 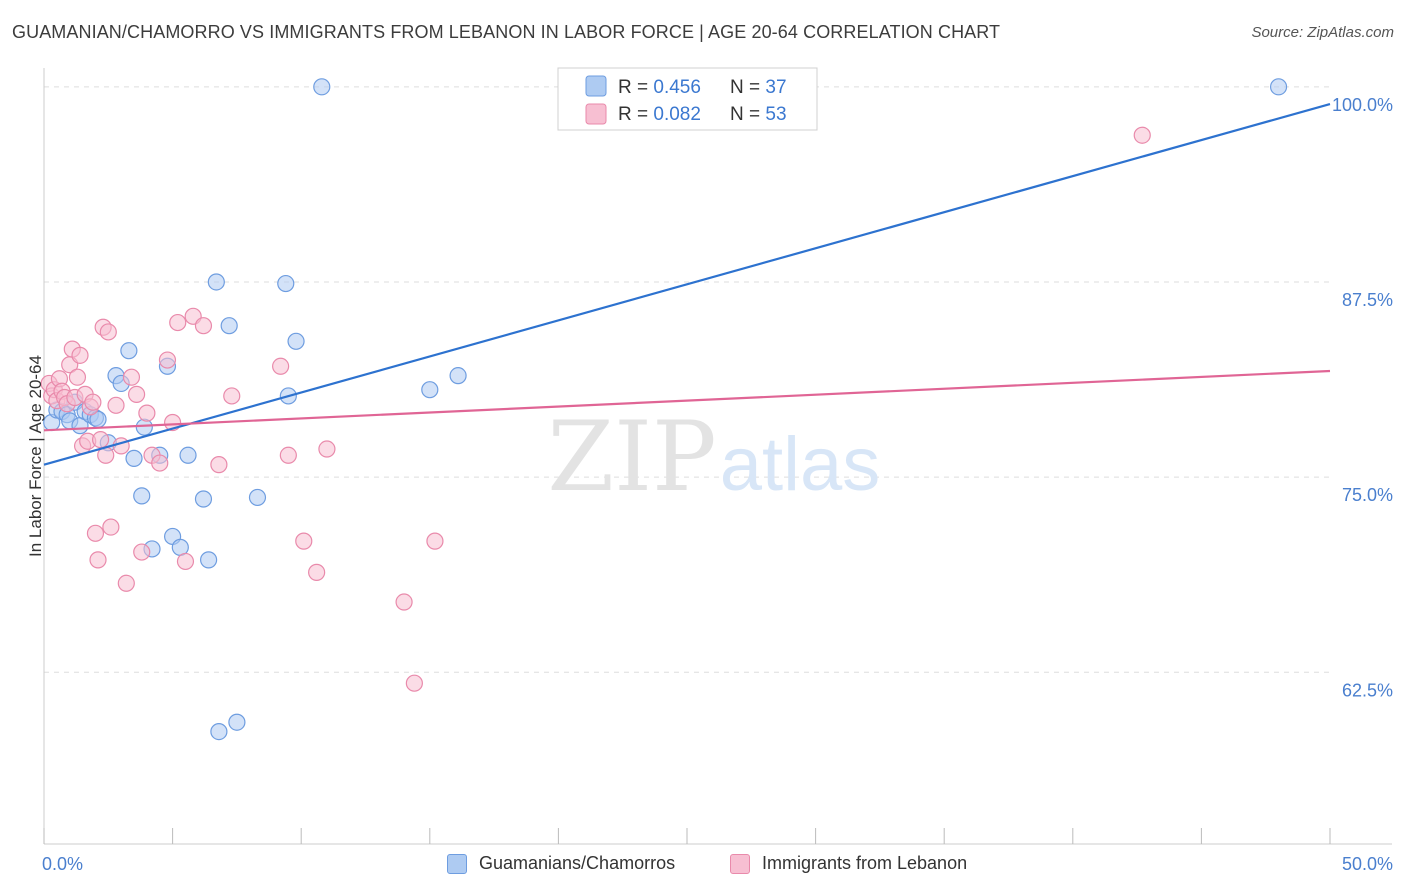 I want to click on watermark-atlas: atlas, so click(x=800, y=464).